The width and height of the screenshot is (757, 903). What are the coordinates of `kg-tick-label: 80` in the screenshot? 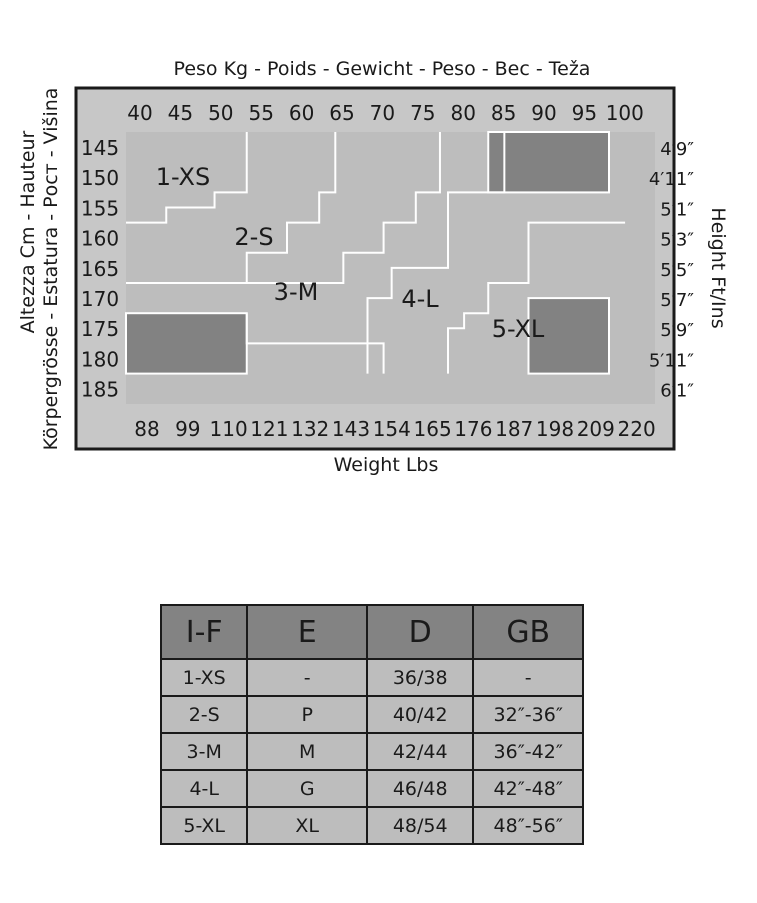 It's located at (462, 113).